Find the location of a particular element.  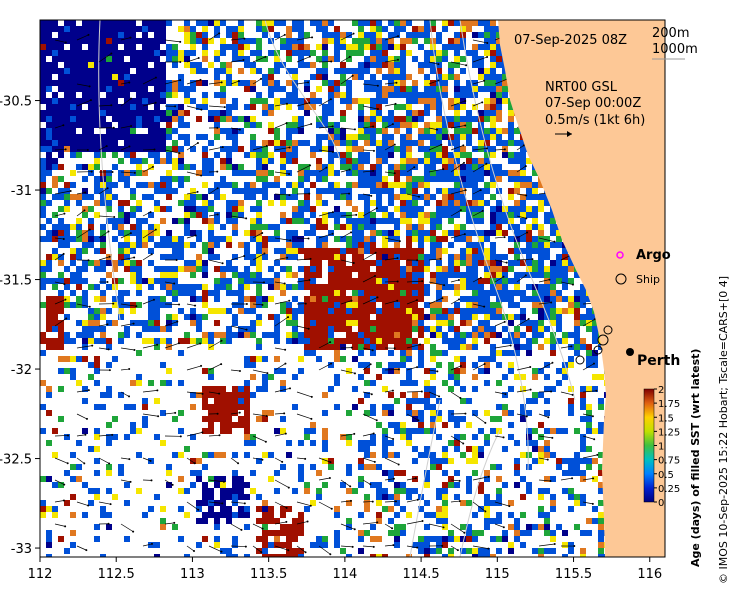

x-tick-label: 113.5 is located at coordinates (268, 574).